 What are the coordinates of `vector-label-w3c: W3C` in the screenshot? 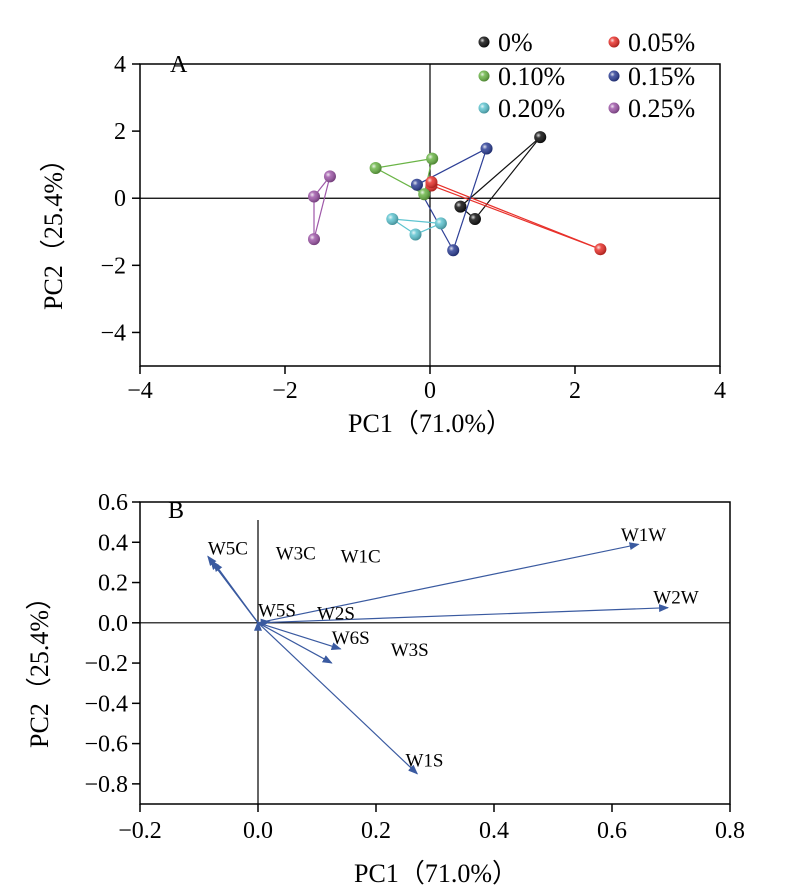 It's located at (296, 553).